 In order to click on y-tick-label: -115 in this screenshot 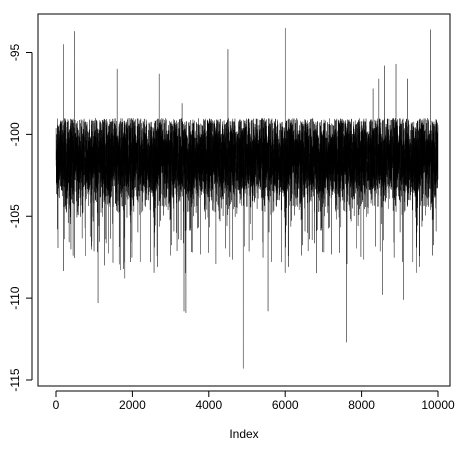, I will do `click(15, 379)`.